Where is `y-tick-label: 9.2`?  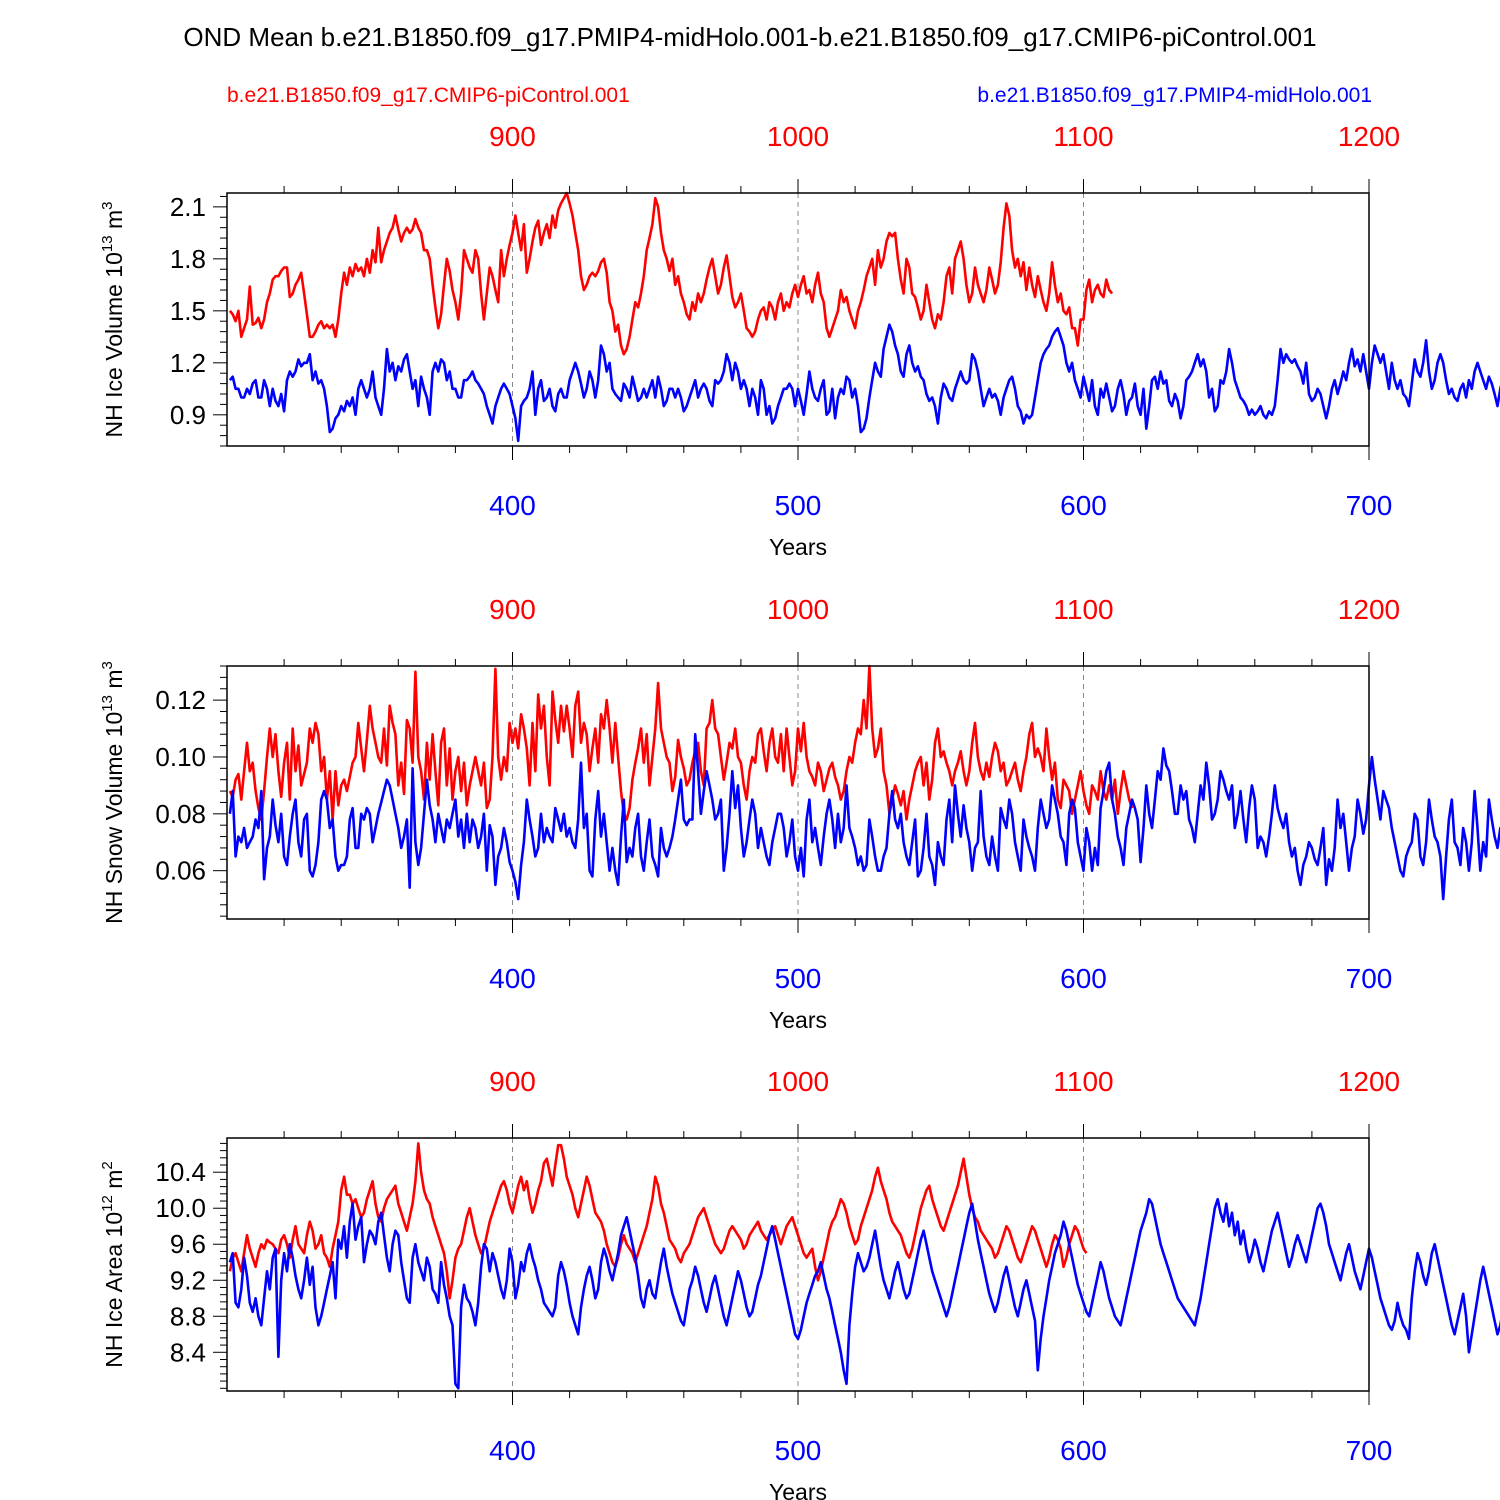
y-tick-label: 9.2 is located at coordinates (188, 1280).